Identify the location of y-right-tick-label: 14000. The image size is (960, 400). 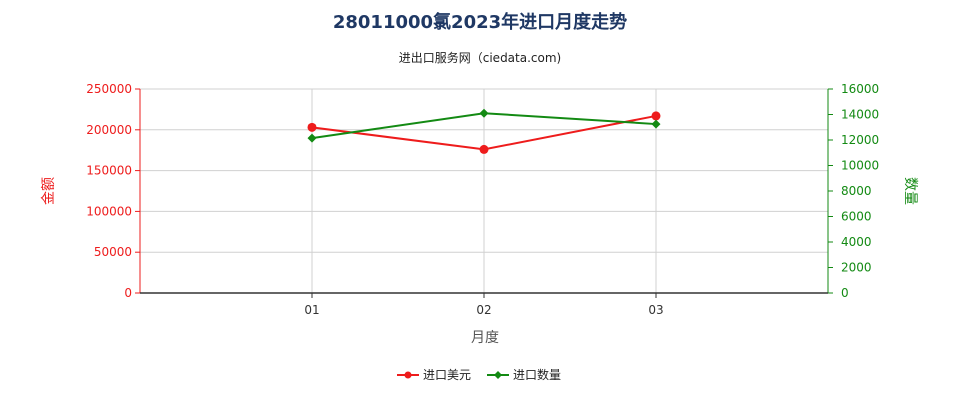
(860, 115).